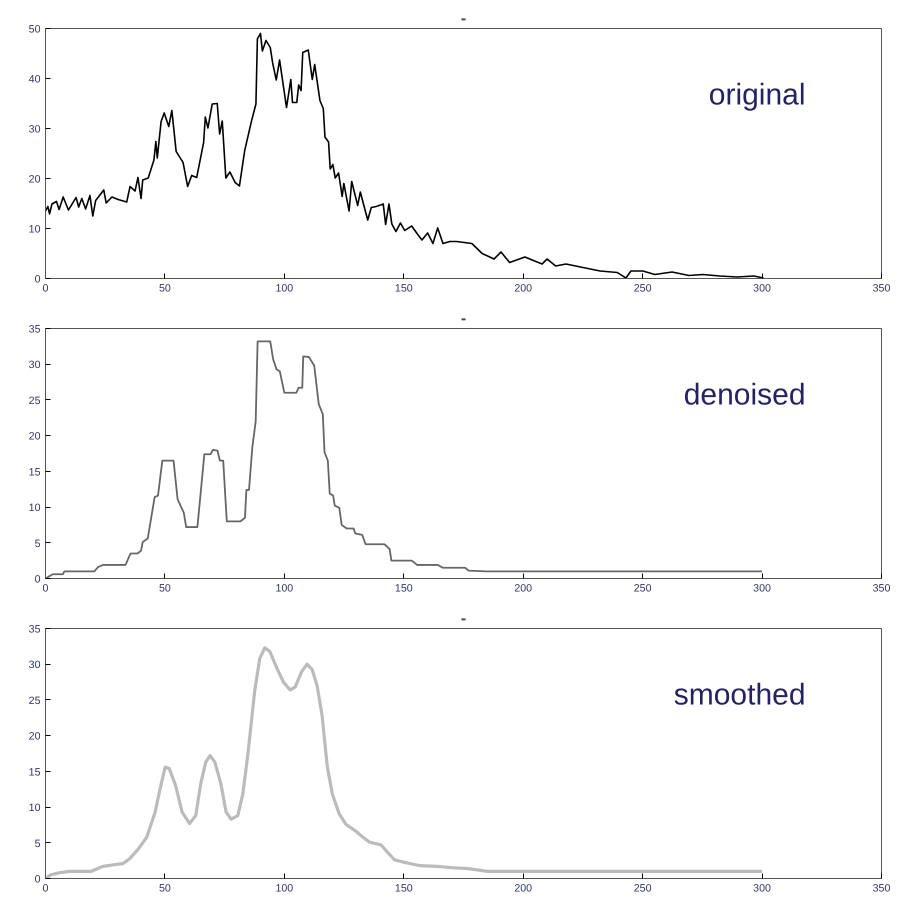 Image resolution: width=899 pixels, height=902 pixels. Describe the element at coordinates (740, 695) in the screenshot. I see `annotation: smoothed` at that location.